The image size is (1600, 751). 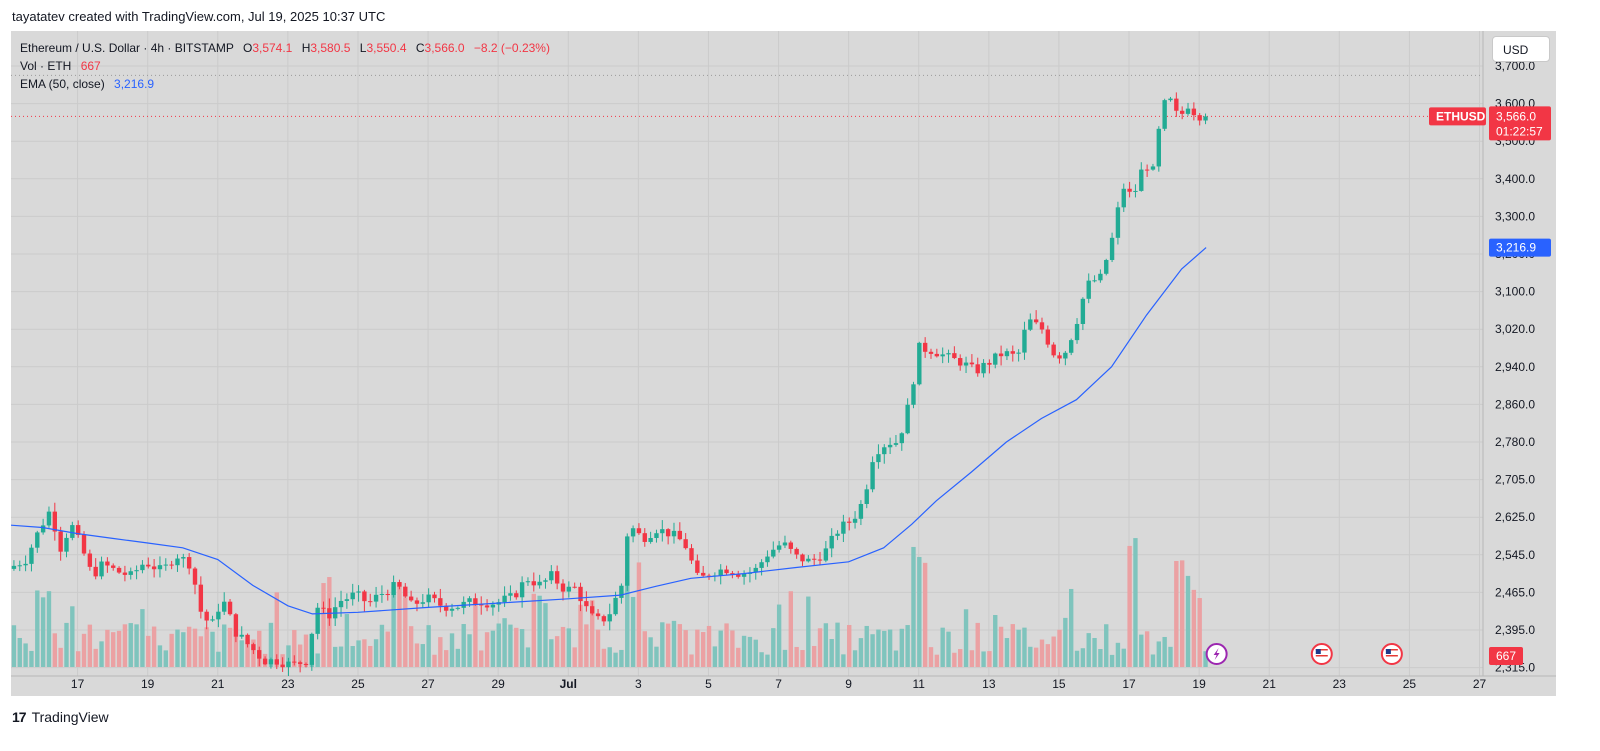 I want to click on legend-ema-row: EMA (50, close) 3,216.9, so click(x=285, y=84).